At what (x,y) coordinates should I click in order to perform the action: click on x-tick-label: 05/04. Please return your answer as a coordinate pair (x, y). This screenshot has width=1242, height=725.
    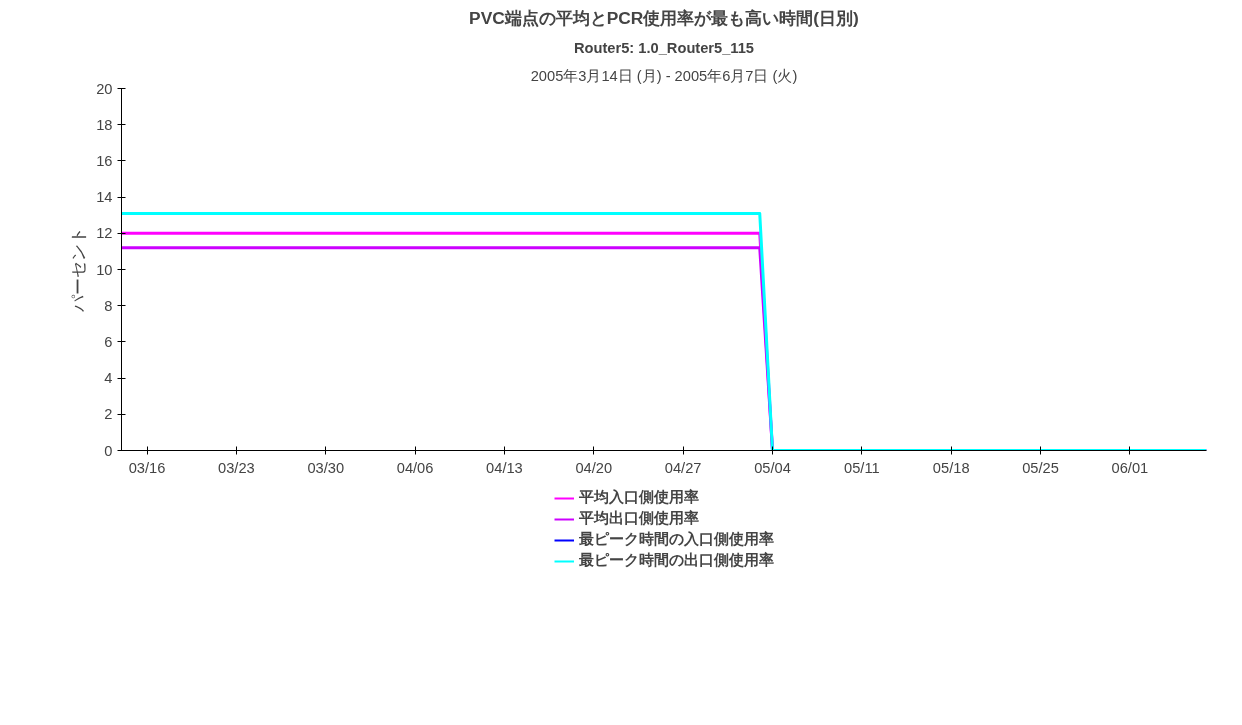
    Looking at the image, I should click on (772, 467).